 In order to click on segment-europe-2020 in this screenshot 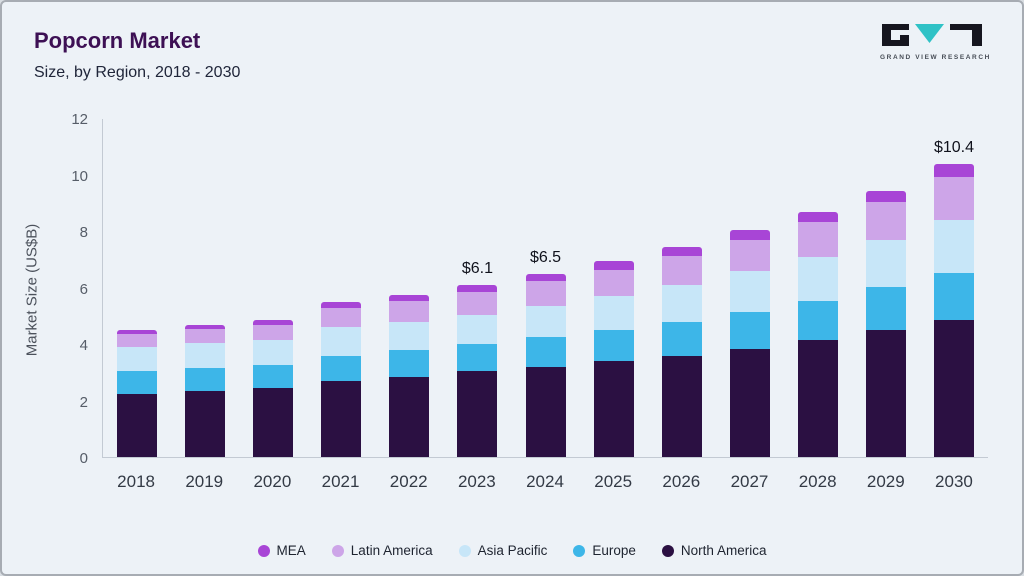, I will do `click(273, 376)`.